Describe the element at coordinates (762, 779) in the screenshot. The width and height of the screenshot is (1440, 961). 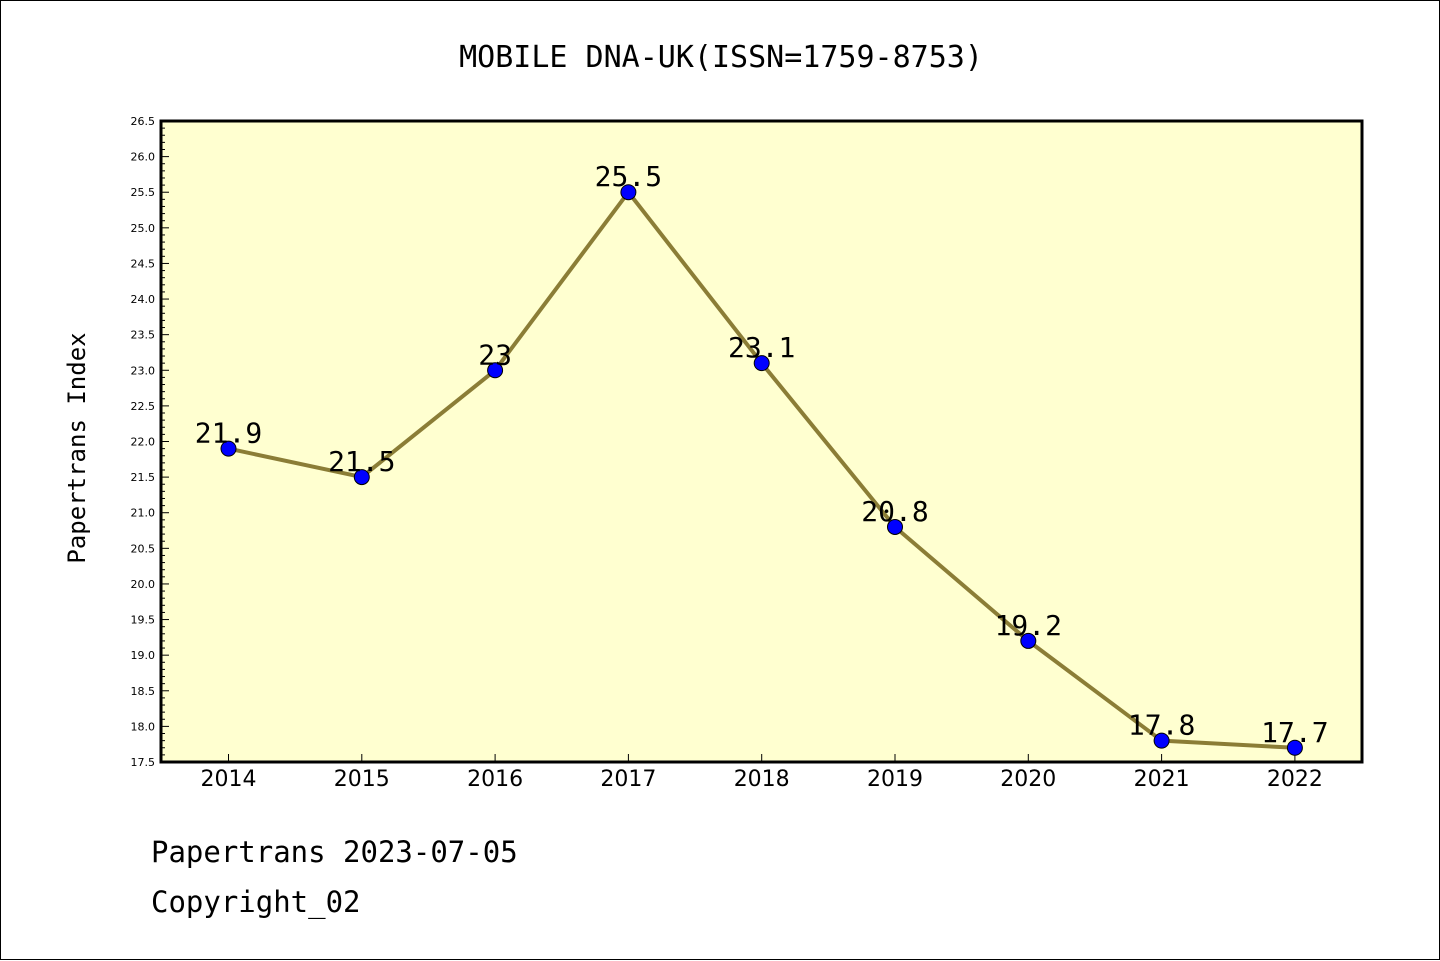
I see `x-tick-label: 2018` at that location.